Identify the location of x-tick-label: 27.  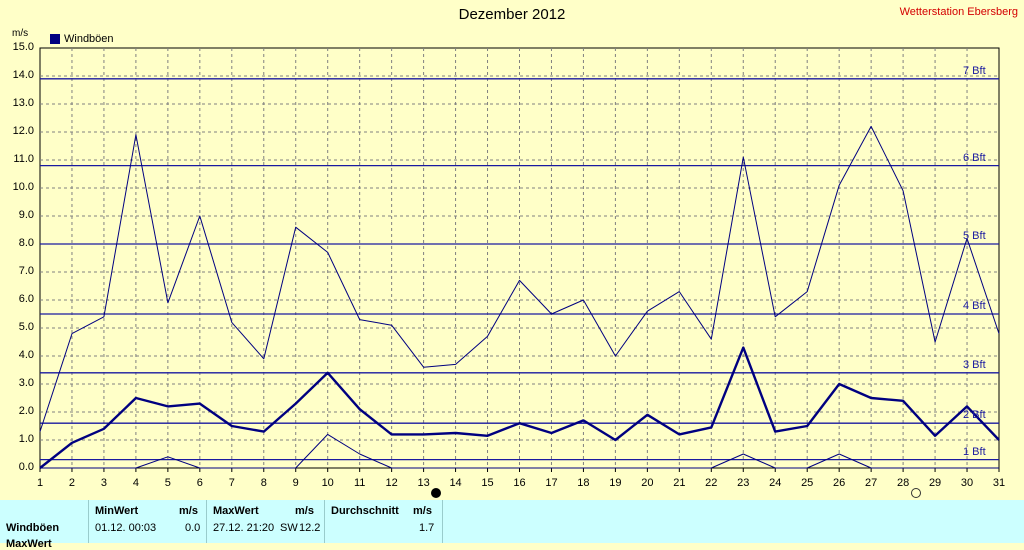
(871, 483).